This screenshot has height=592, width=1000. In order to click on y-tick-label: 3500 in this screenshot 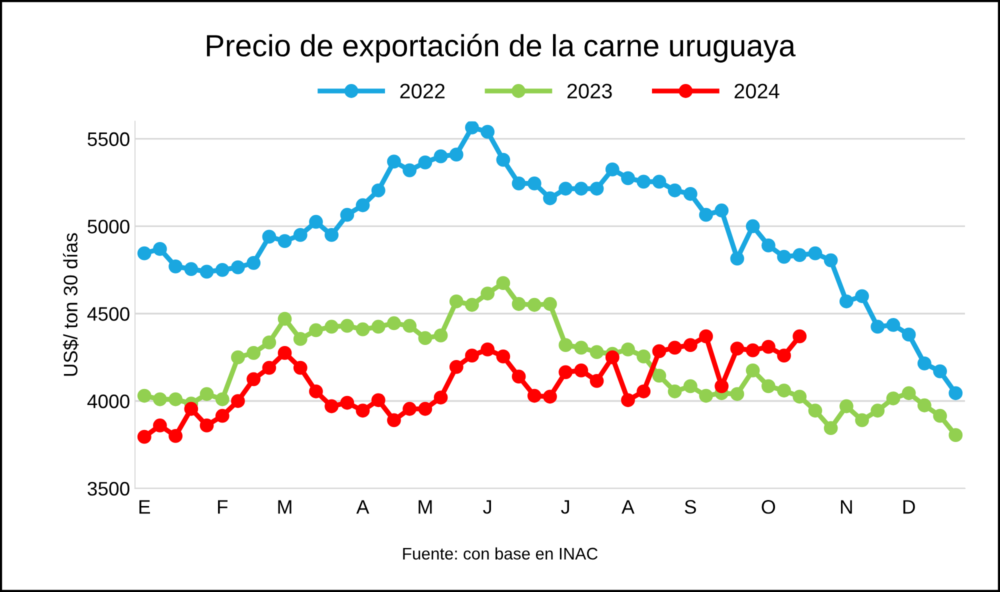, I will do `click(109, 489)`.